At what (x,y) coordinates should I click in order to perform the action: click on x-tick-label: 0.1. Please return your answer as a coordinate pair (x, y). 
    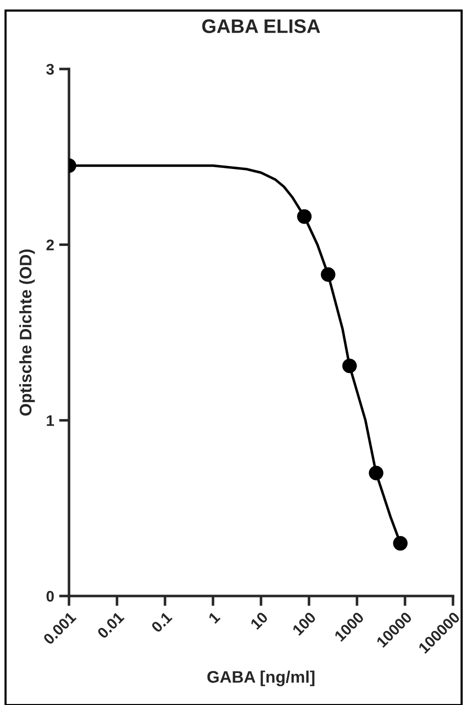
    Looking at the image, I should click on (161, 622).